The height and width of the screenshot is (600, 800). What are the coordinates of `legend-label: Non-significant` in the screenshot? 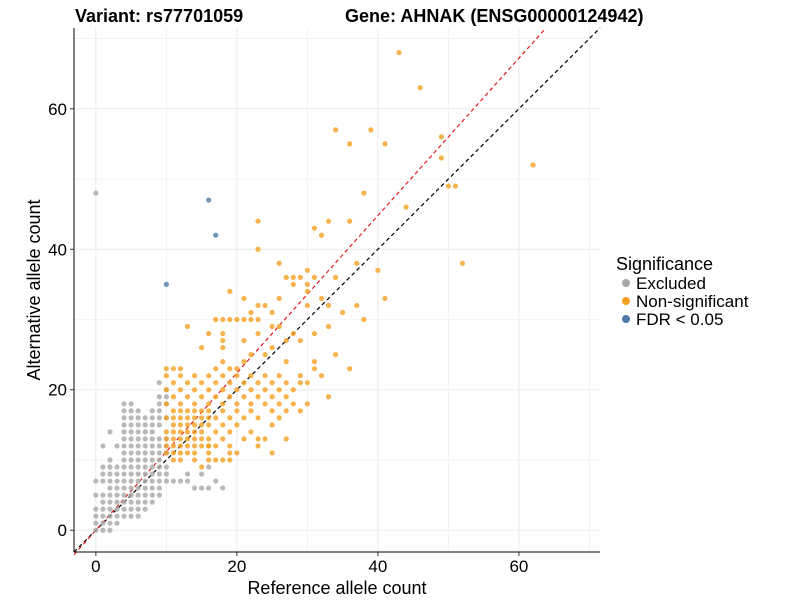 It's located at (692, 301).